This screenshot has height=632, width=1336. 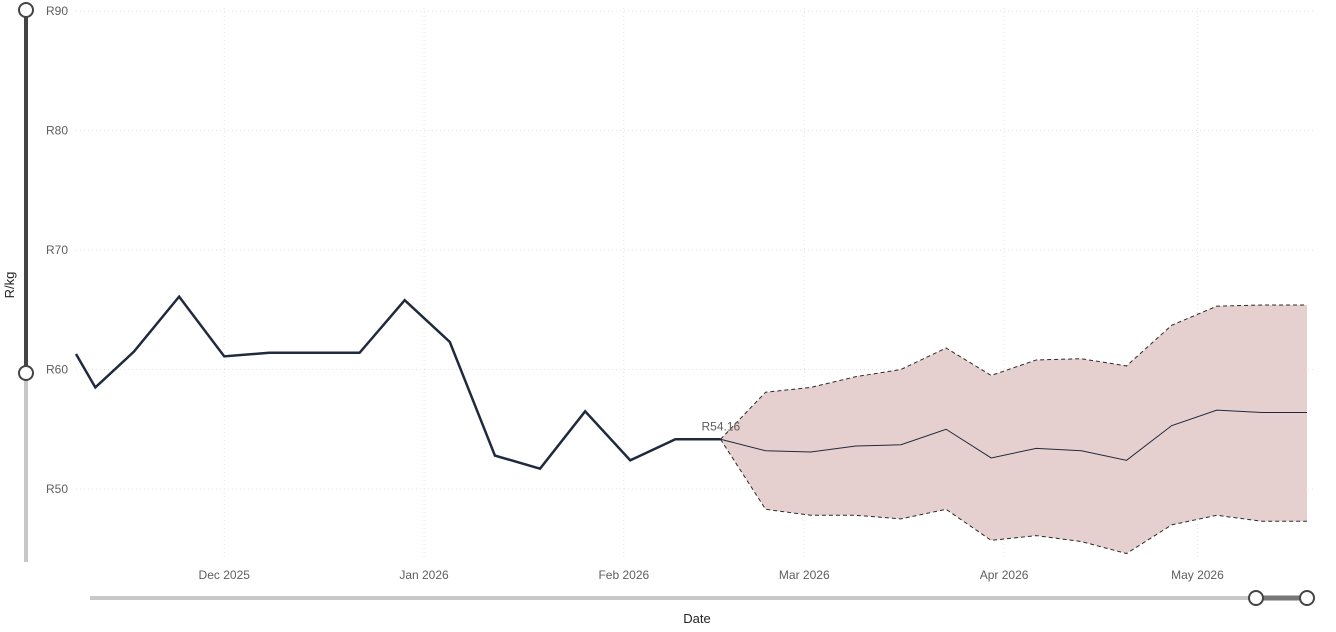 I want to click on x-slider-left-handle, so click(x=1256, y=598).